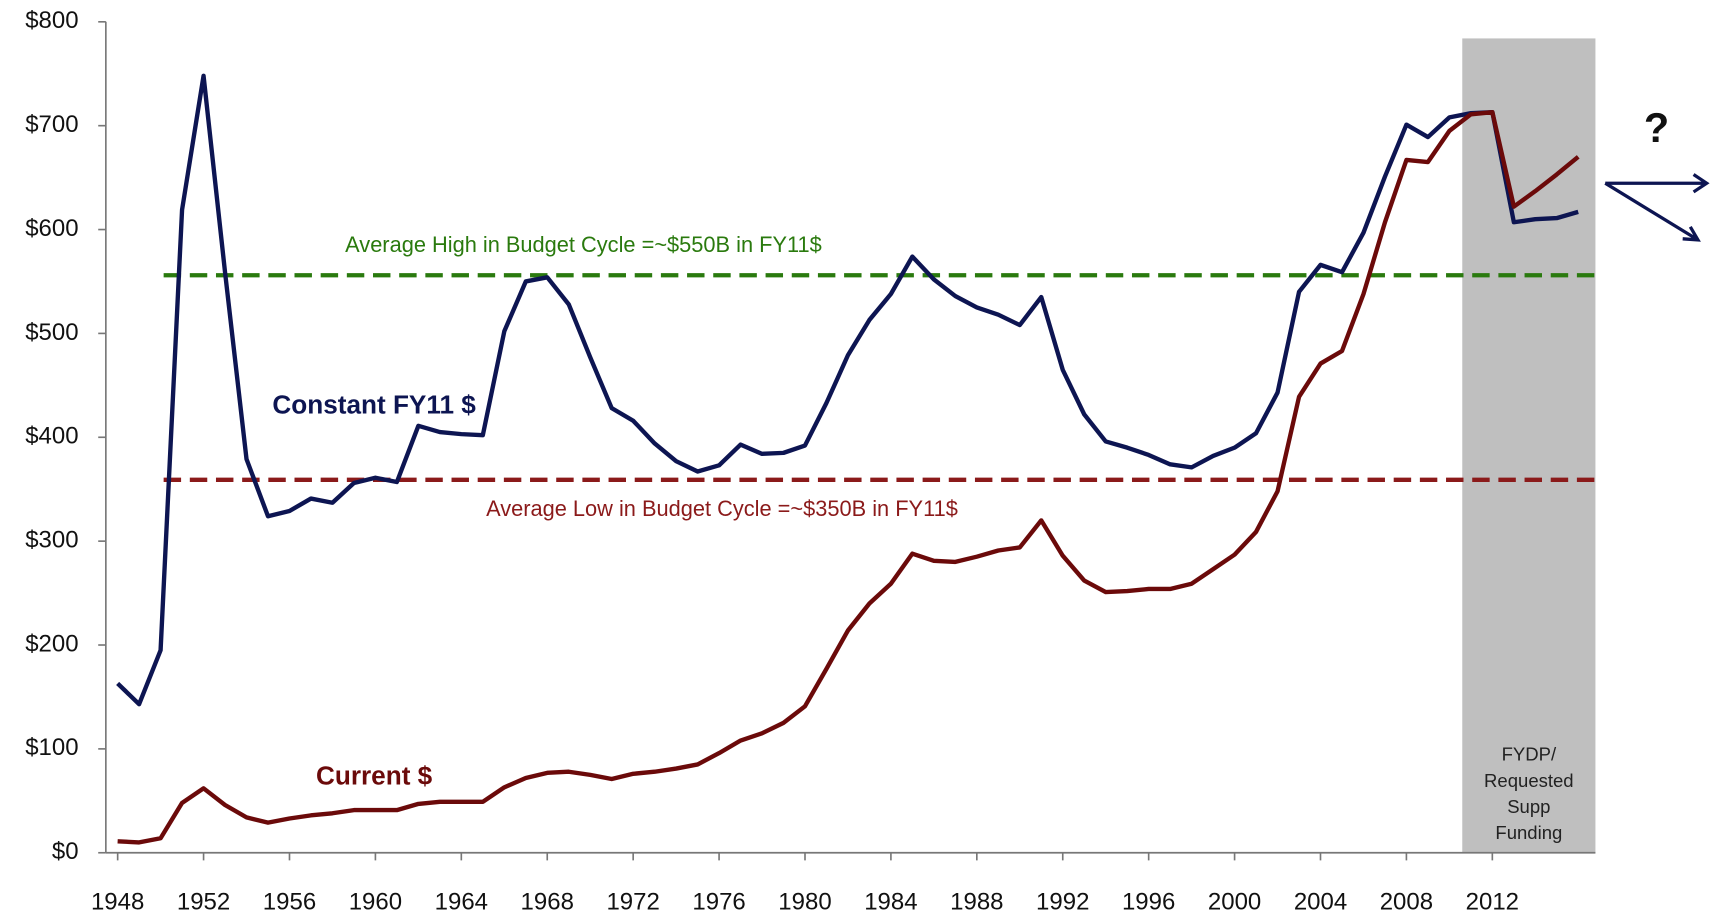 Image resolution: width=1710 pixels, height=916 pixels. What do you see at coordinates (632, 901) in the screenshot?
I see `x-tick-label: 1972` at bounding box center [632, 901].